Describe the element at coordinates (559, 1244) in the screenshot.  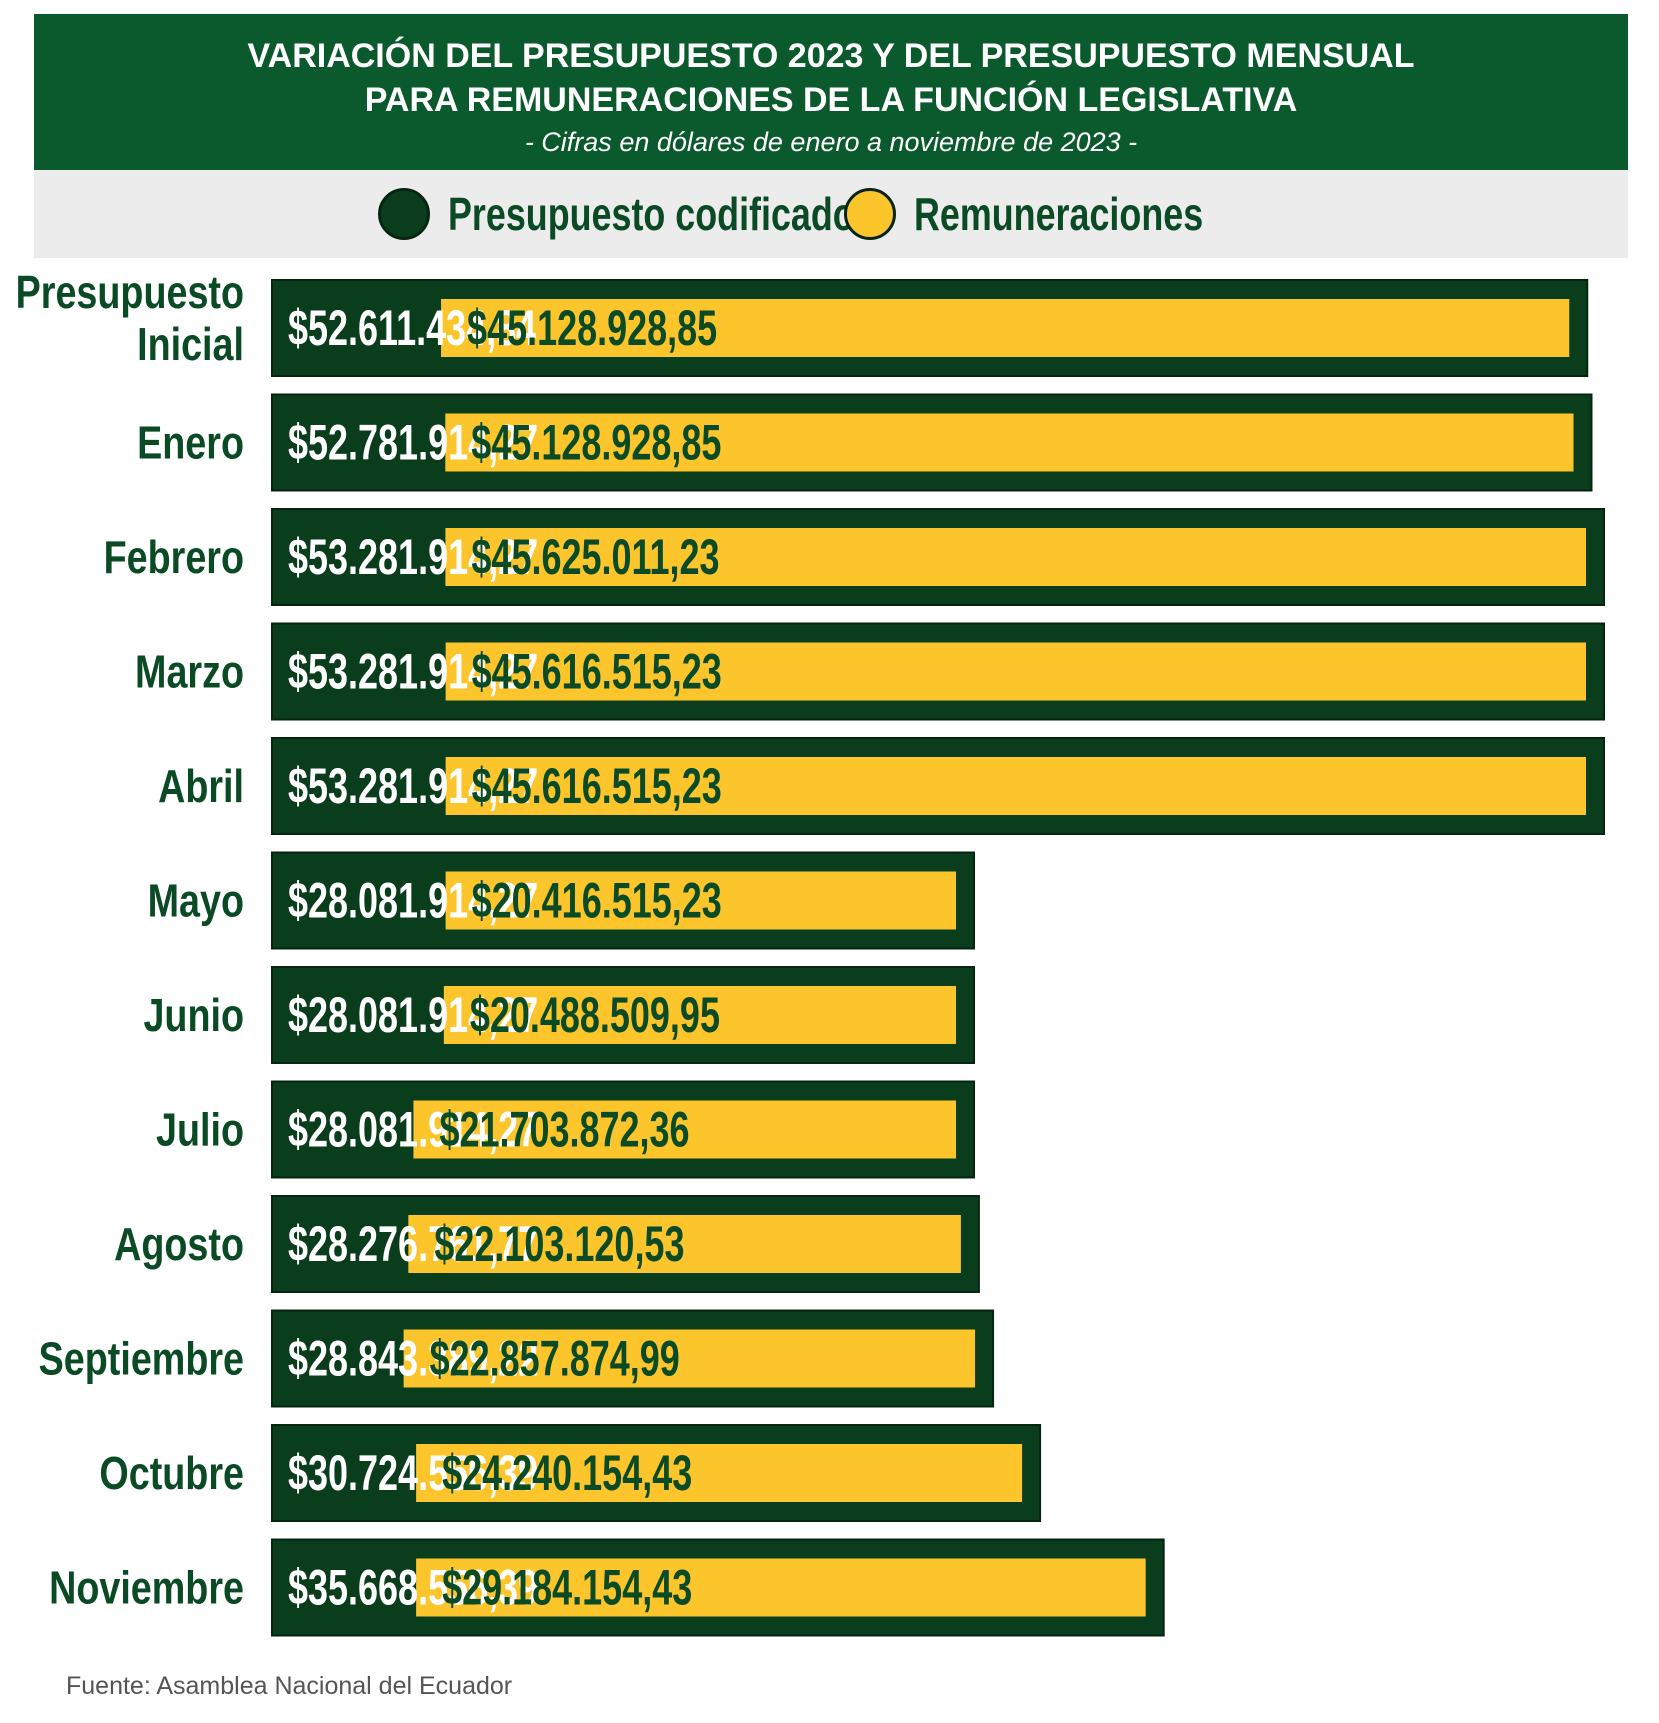
I see `value-label-remuneraciones: $22.103.120,53` at that location.